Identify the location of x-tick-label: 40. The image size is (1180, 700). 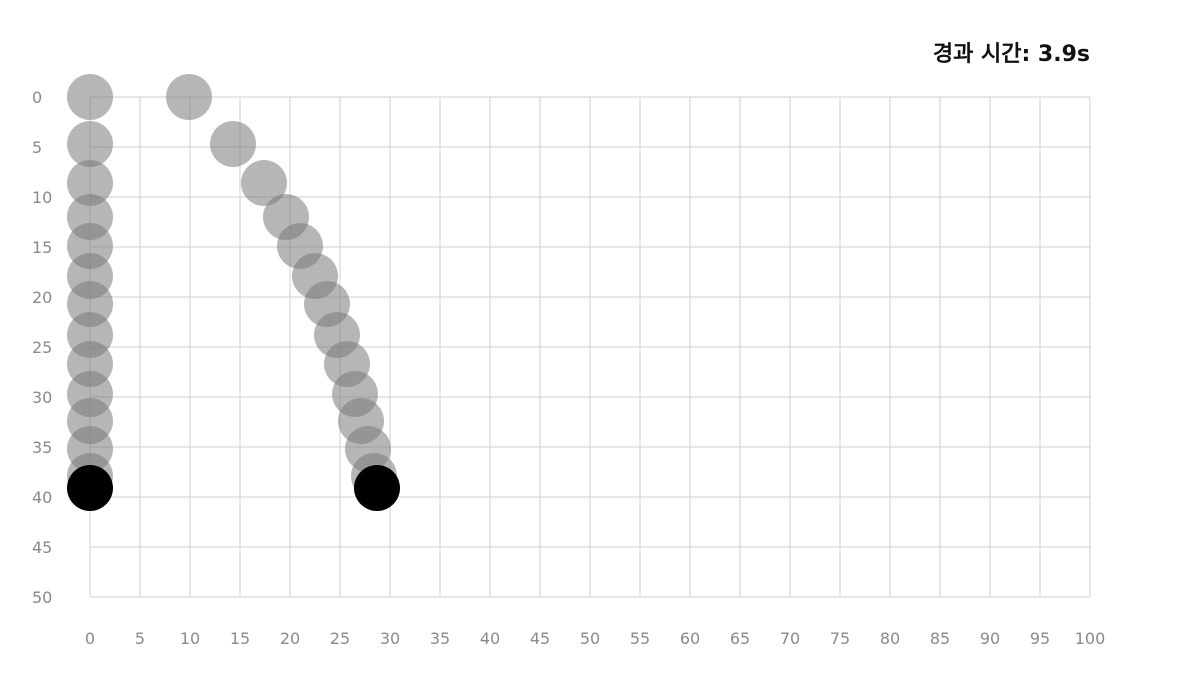
(490, 638).